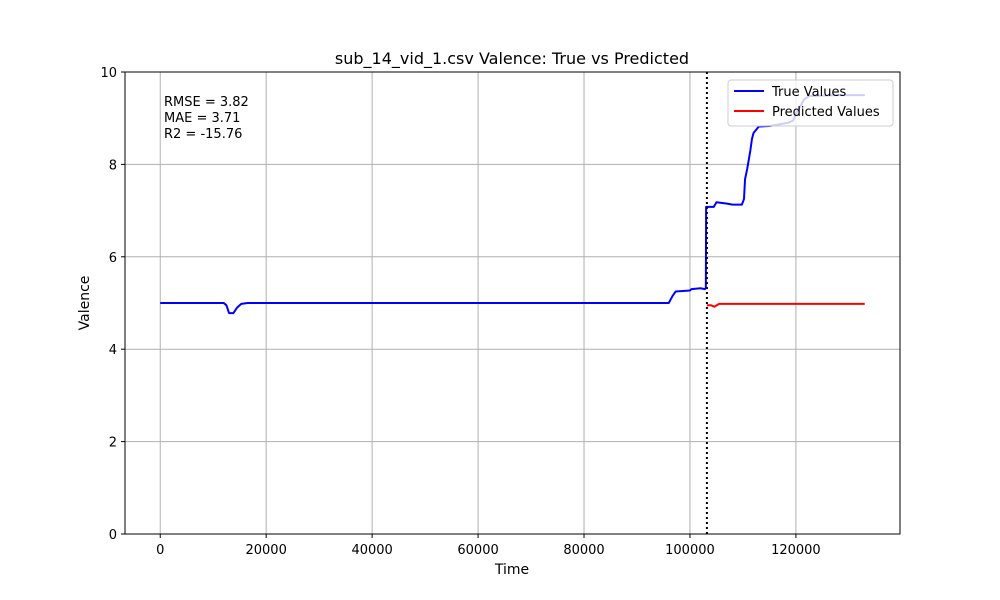 Image resolution: width=1000 pixels, height=600 pixels. Describe the element at coordinates (202, 118) in the screenshot. I see `metric-mae: MAE = 3.71` at that location.